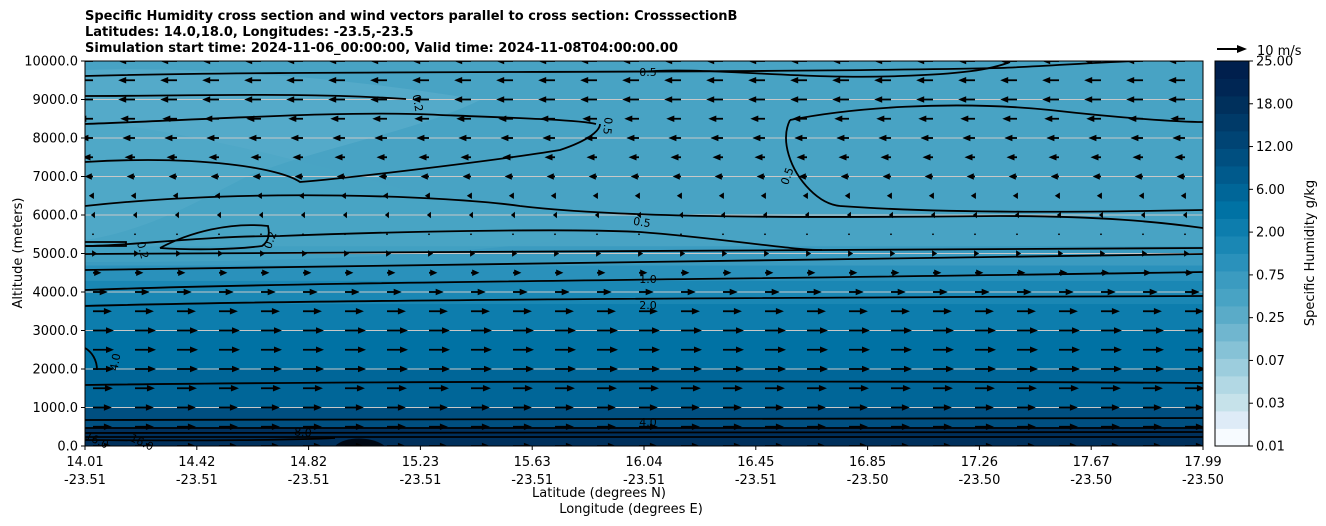  Describe the element at coordinates (1270, 318) in the screenshot. I see `colorbar-tick-label: 0.25` at that location.